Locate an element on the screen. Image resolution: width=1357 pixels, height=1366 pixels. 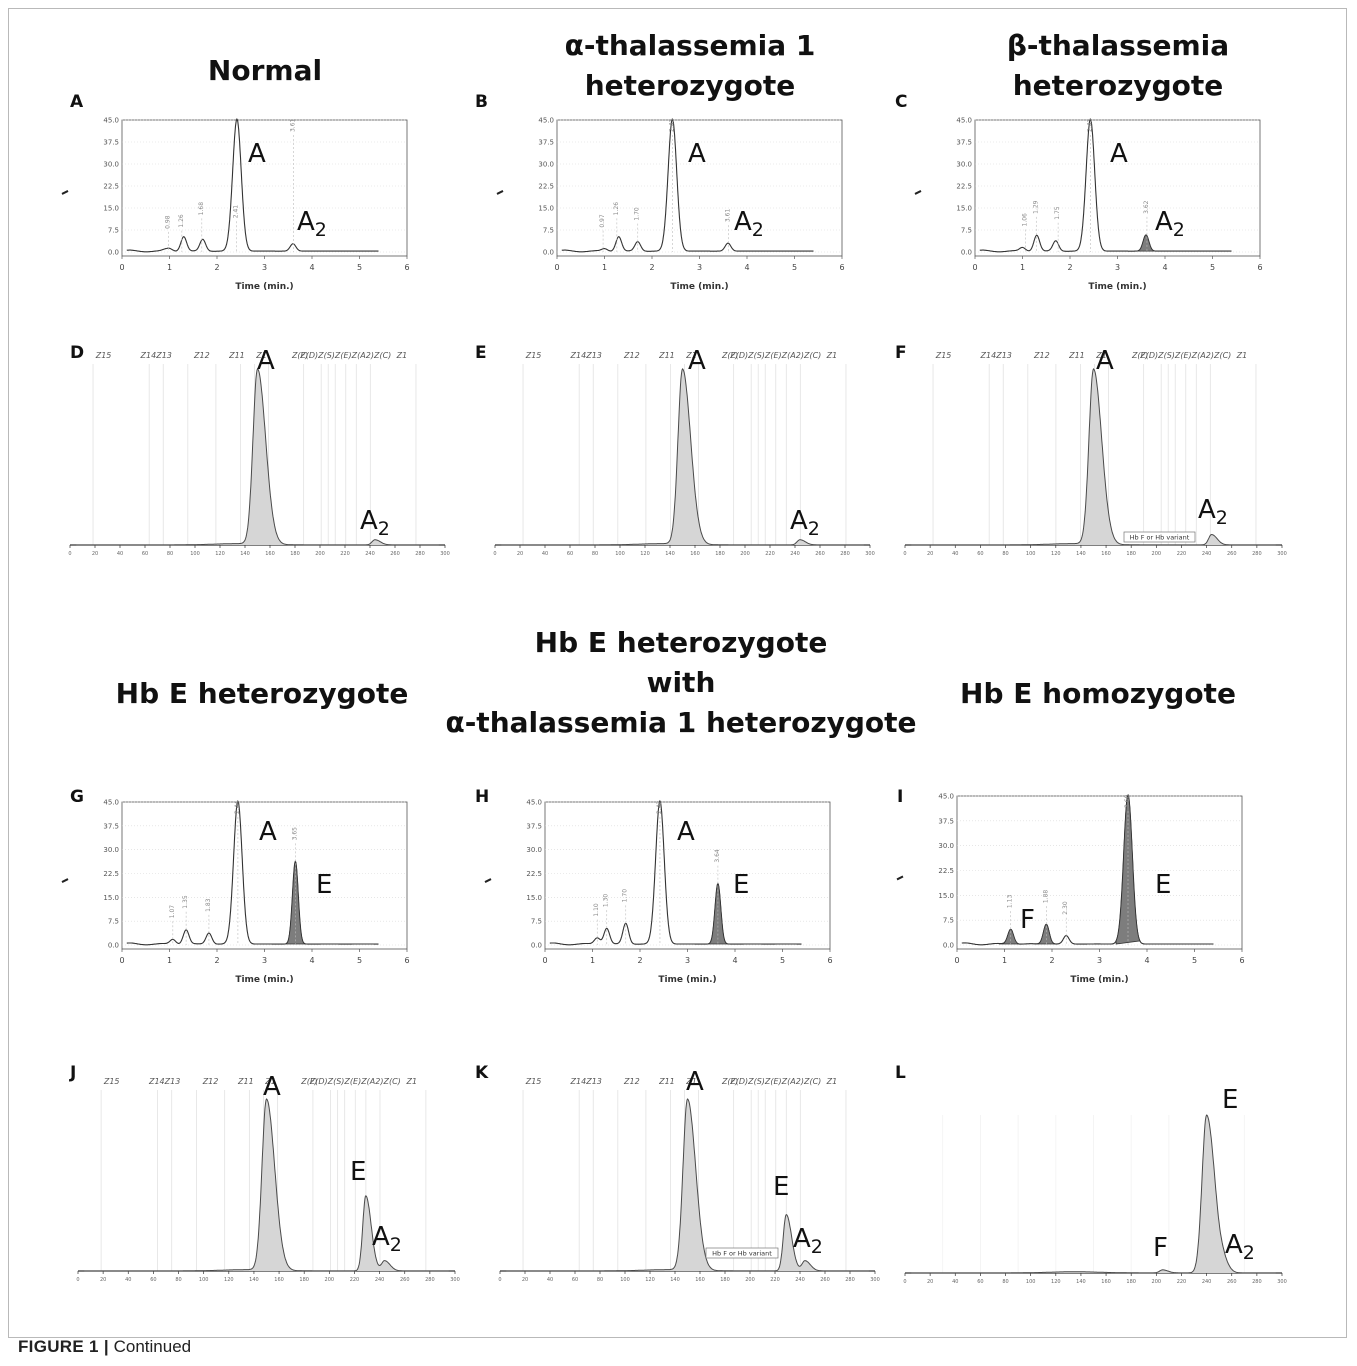
ce-xtick-F: 260 is located at coordinates (1232, 554).